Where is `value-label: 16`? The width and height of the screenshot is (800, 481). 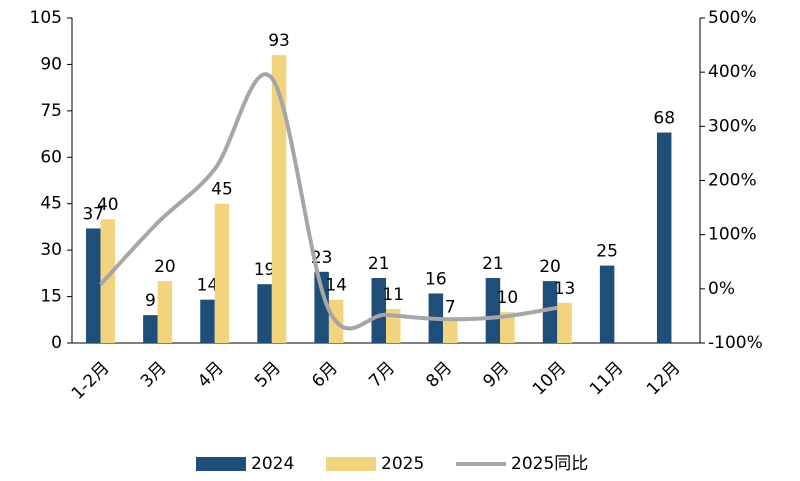
value-label: 16 is located at coordinates (436, 279).